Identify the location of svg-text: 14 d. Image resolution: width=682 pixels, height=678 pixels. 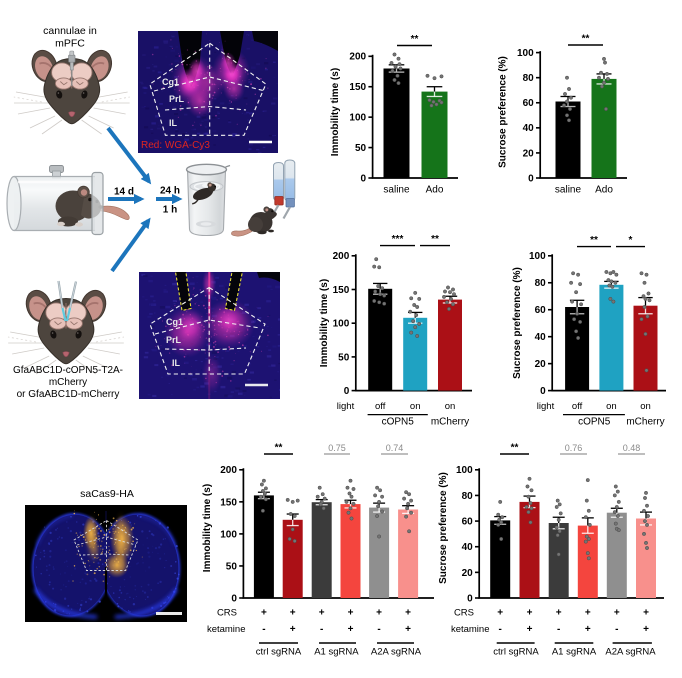
(124, 192).